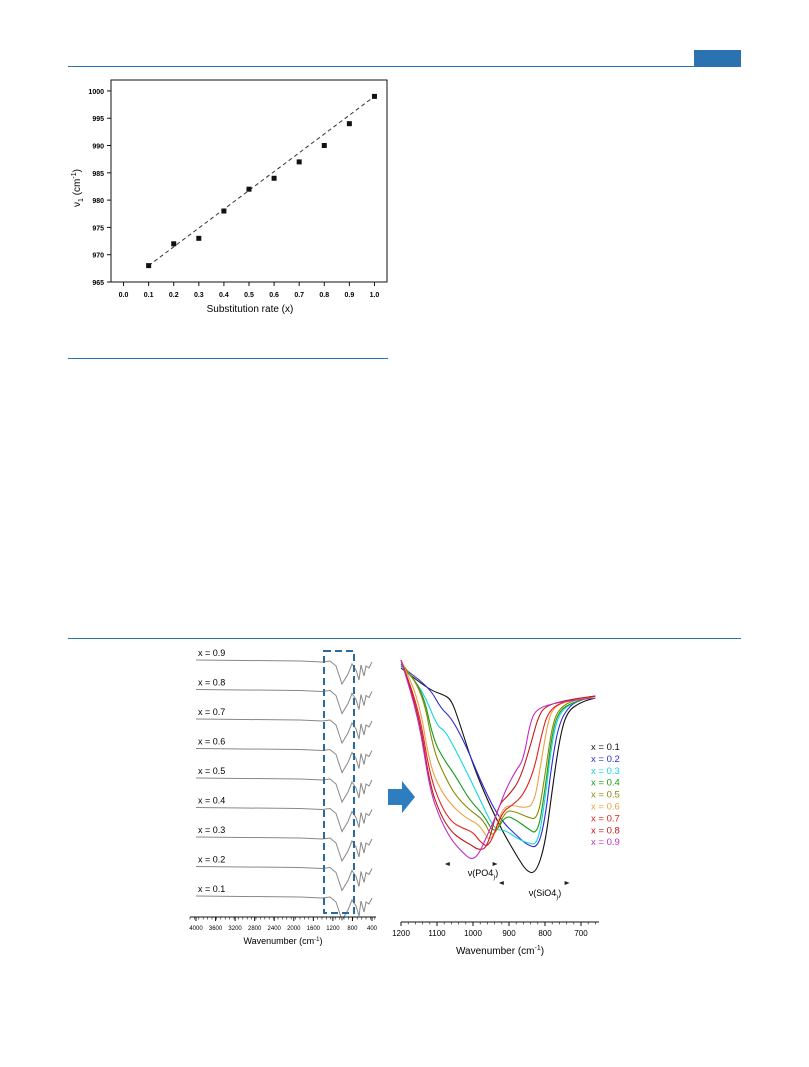 Image resolution: width=809 pixels, height=1067 pixels. What do you see at coordinates (211, 712) in the screenshot?
I see `series-label: x = 0.7` at bounding box center [211, 712].